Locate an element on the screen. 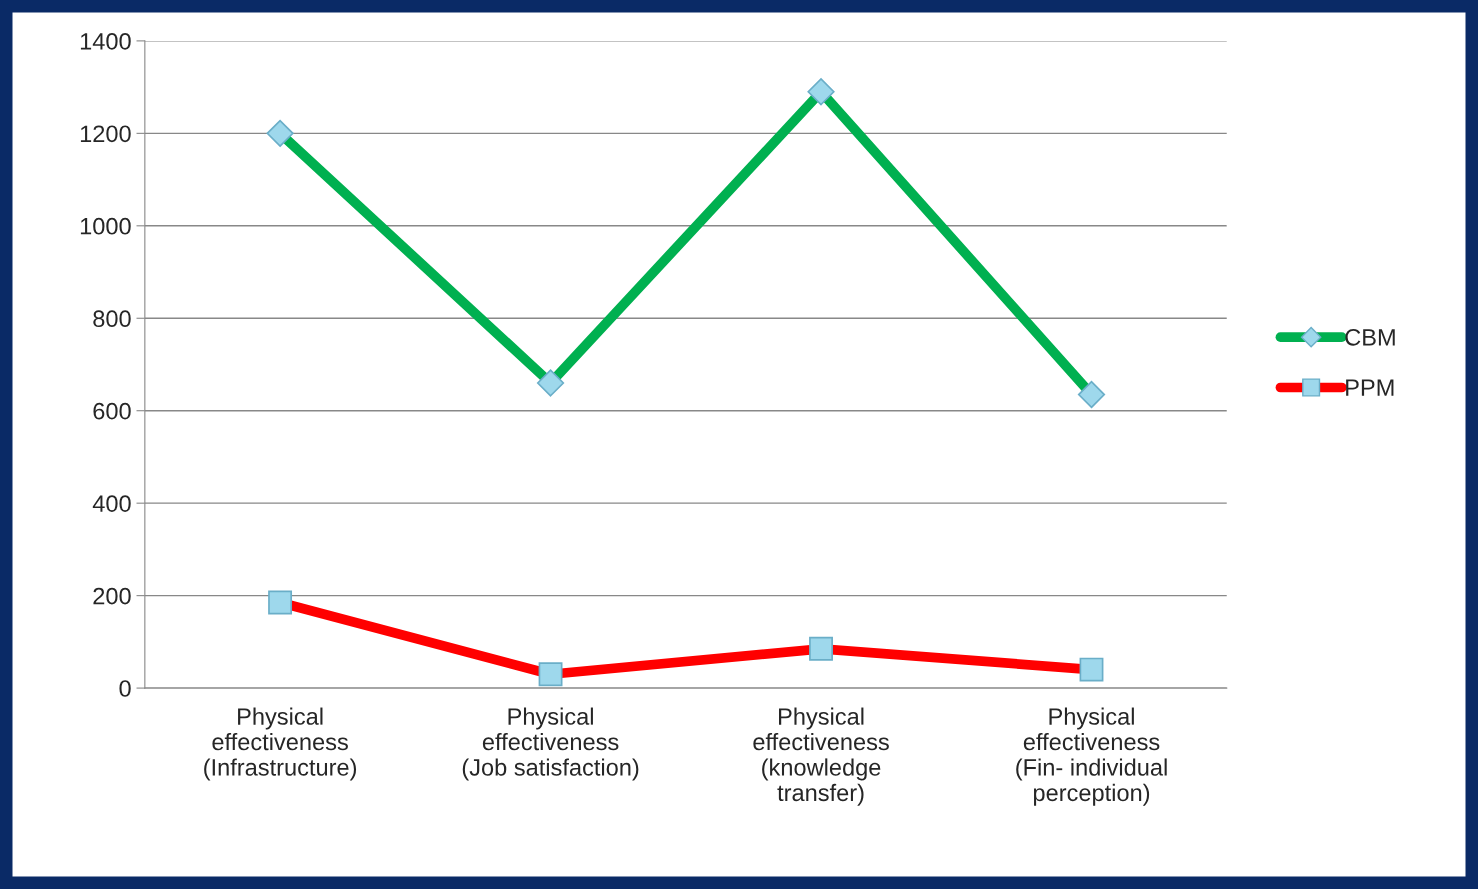  y-tick-label: 1400 is located at coordinates (105, 41).